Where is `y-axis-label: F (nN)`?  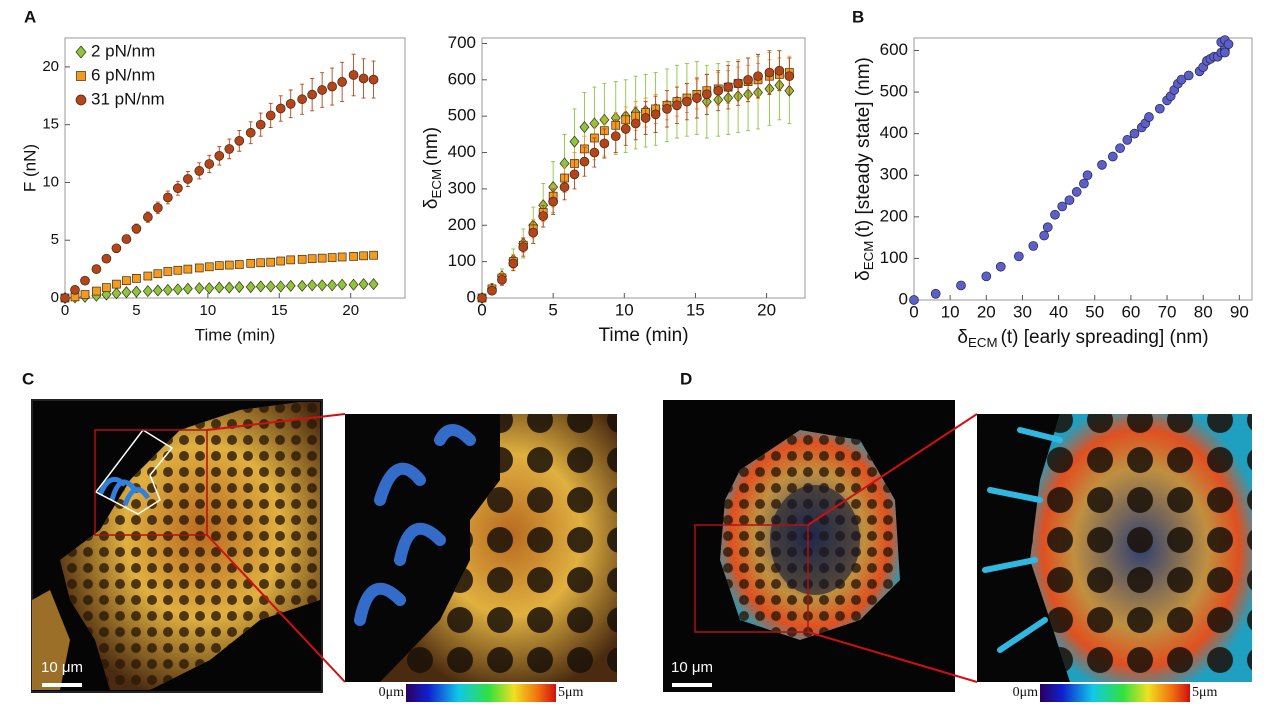 y-axis-label: F (nN) is located at coordinates (29, 168).